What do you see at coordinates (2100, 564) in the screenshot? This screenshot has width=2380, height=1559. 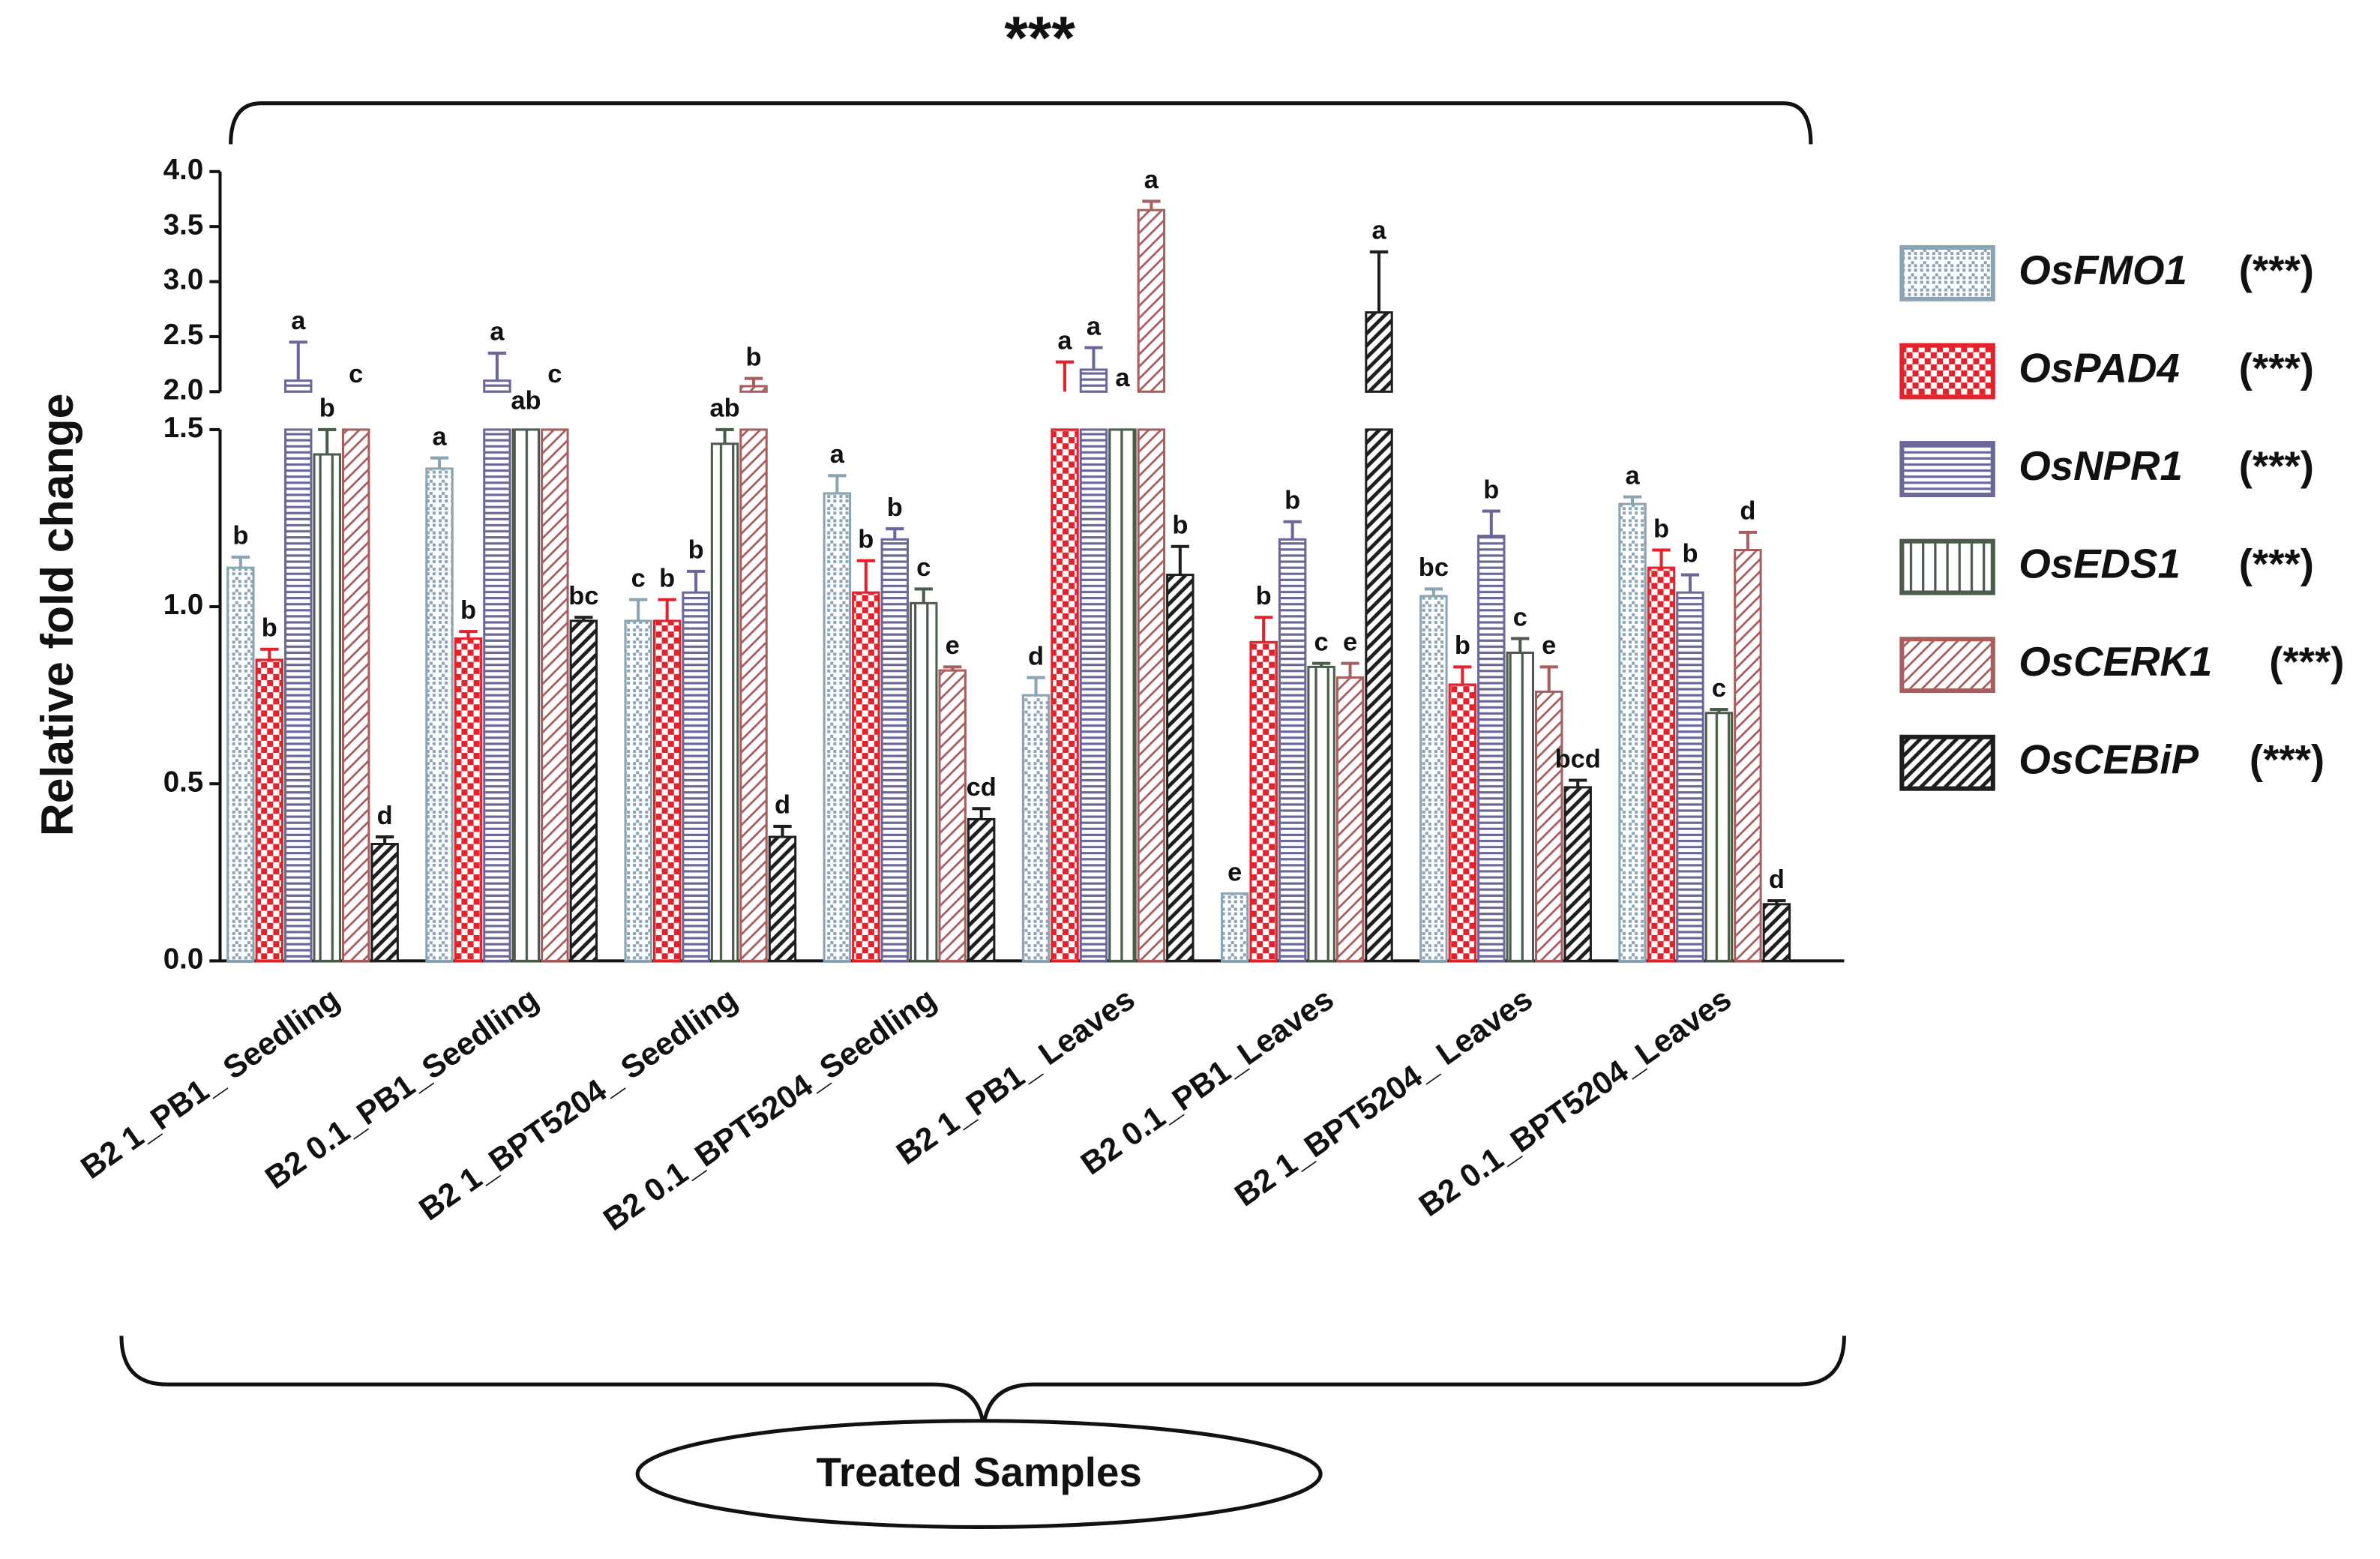 I see `legend-label: OsEDS1` at bounding box center [2100, 564].